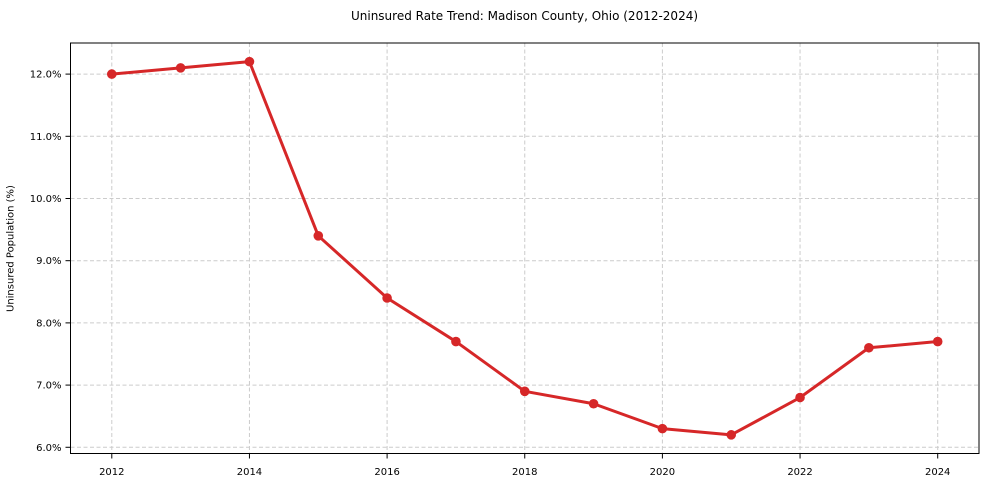  I want to click on data-point-2018, so click(524, 391).